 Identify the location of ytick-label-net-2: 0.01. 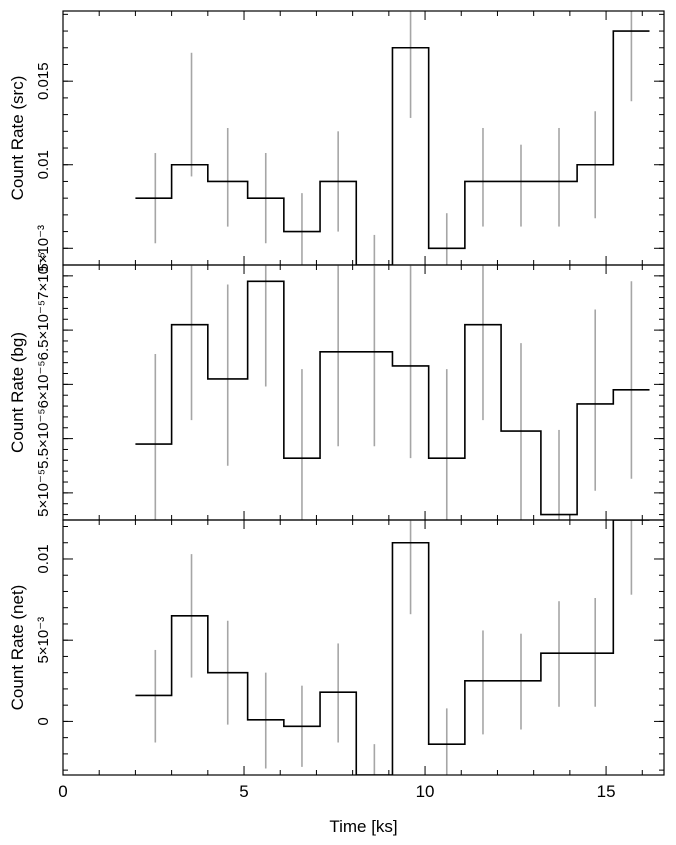
(43, 558).